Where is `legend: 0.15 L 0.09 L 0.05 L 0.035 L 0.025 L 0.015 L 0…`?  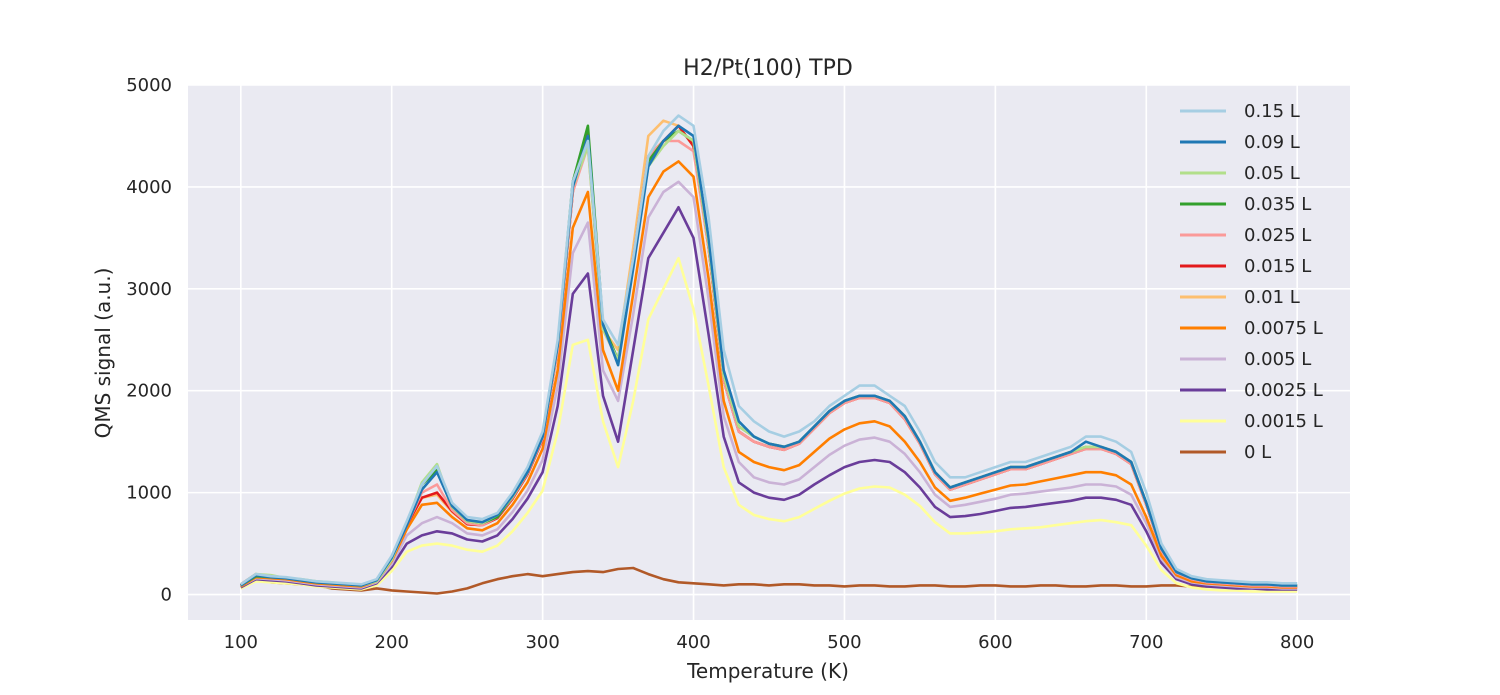 legend: 0.15 L 0.09 L 0.05 L 0.035 L 0.025 L 0.015 L 0… is located at coordinates (1251, 282).